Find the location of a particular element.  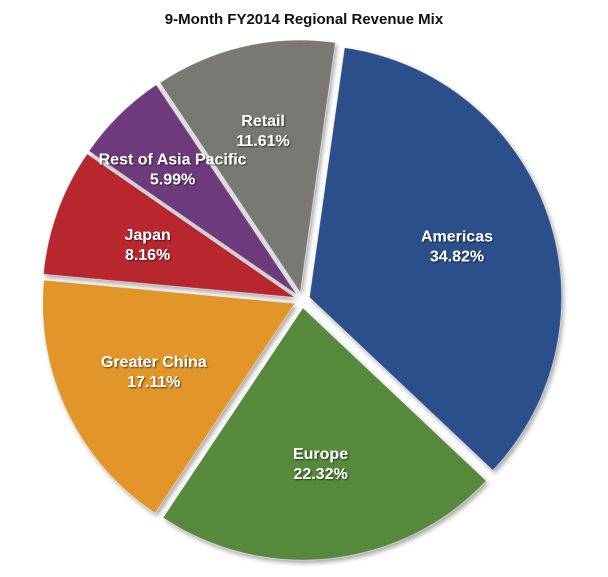

slice-label-rest-of-asia-pacific: Rest of Asia Pacific is located at coordinates (173, 160).